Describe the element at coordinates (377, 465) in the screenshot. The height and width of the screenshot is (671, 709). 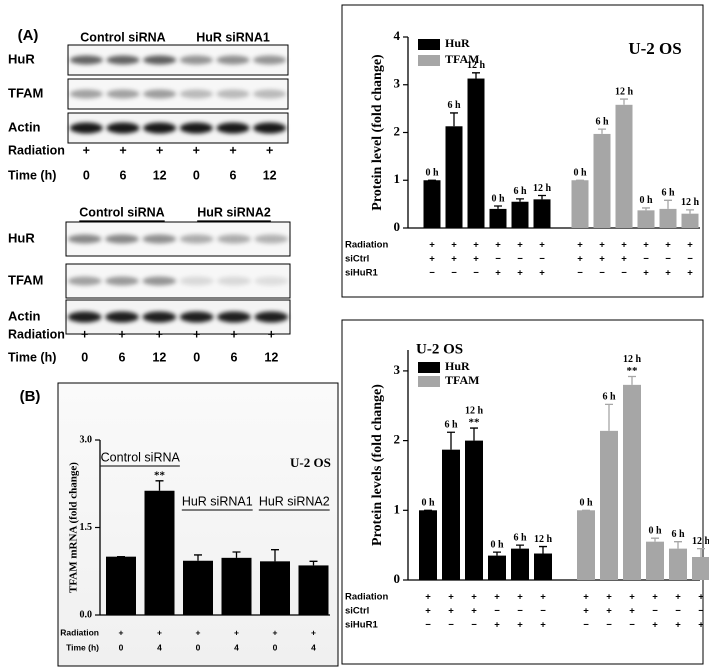
I see `y-axis-label: Protein levels (fold change)` at that location.